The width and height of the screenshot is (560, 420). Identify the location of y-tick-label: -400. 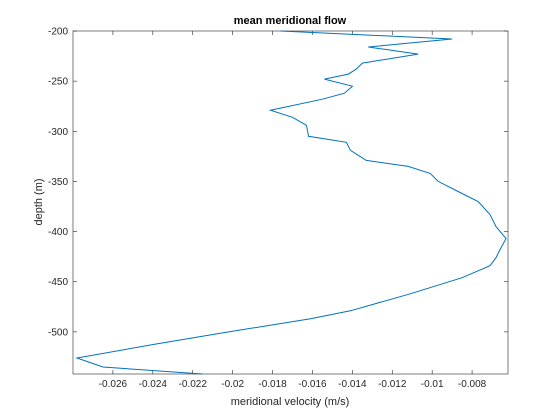
(58, 232).